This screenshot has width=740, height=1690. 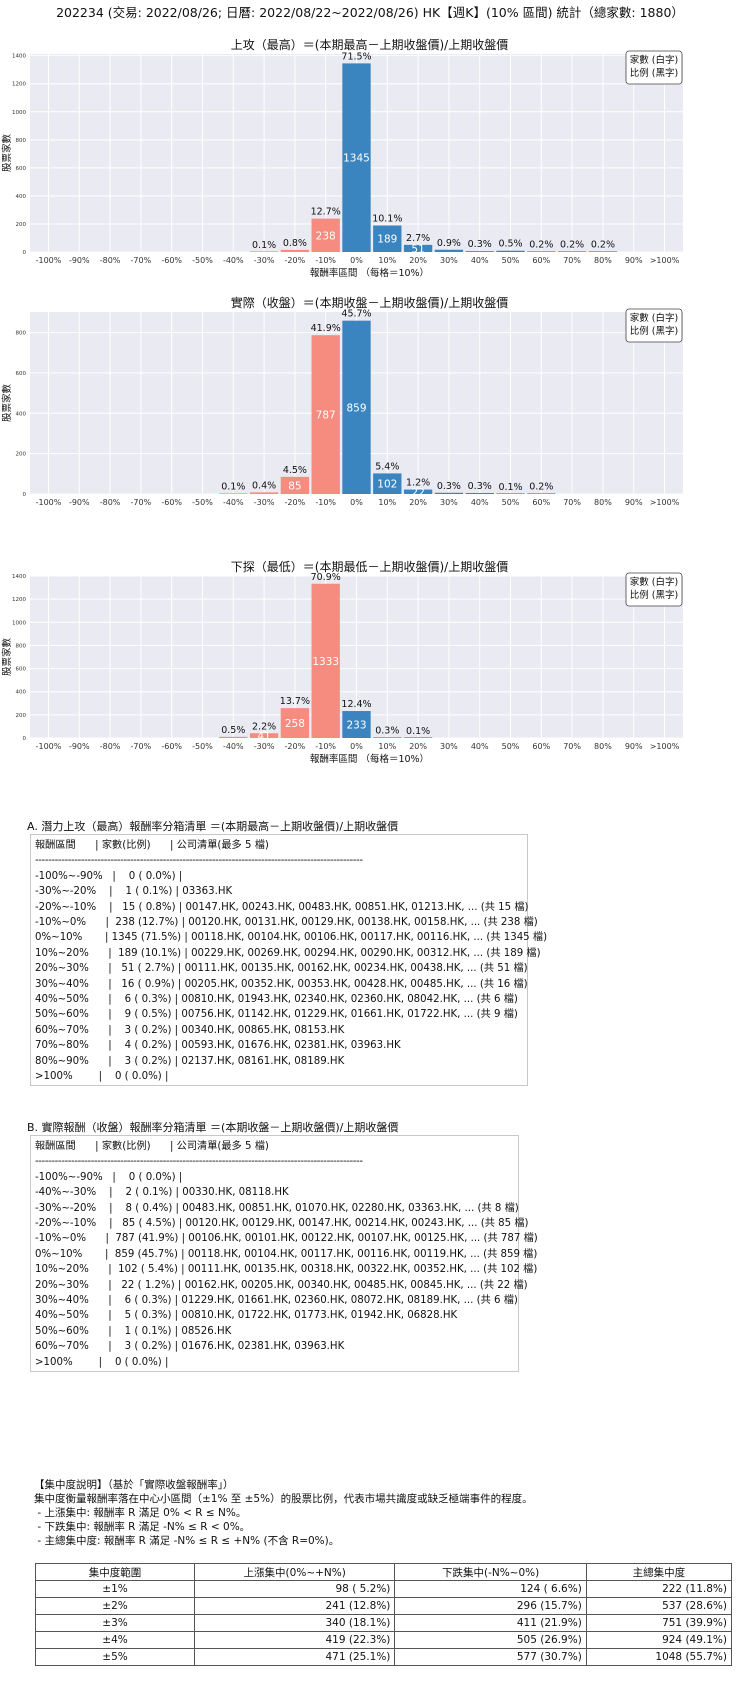 What do you see at coordinates (21, 197) in the screenshot?
I see `y-tick-label: 400` at bounding box center [21, 197].